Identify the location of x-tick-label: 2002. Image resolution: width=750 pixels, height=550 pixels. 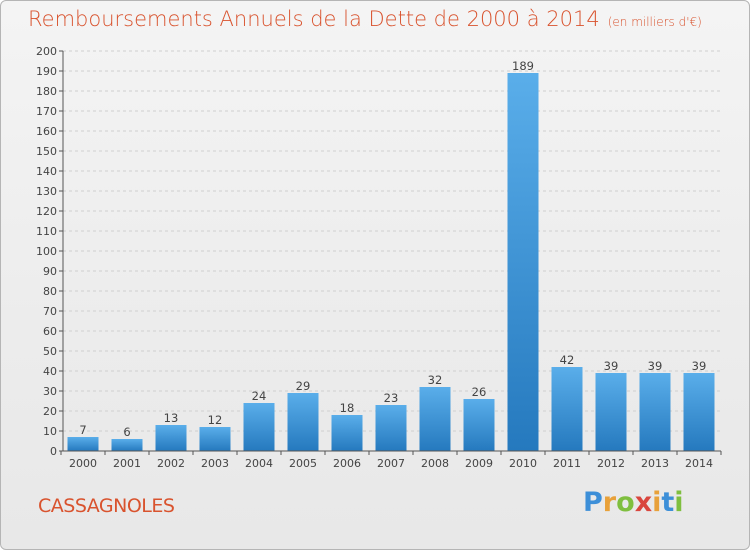
(171, 463).